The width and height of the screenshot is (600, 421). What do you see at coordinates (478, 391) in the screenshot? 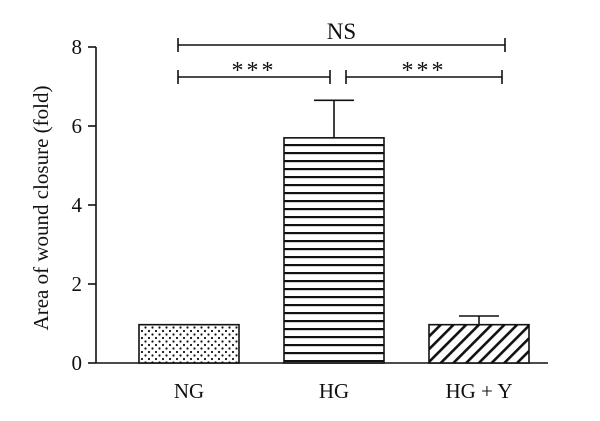
I see `x-tick-label: HG + Y` at bounding box center [478, 391].